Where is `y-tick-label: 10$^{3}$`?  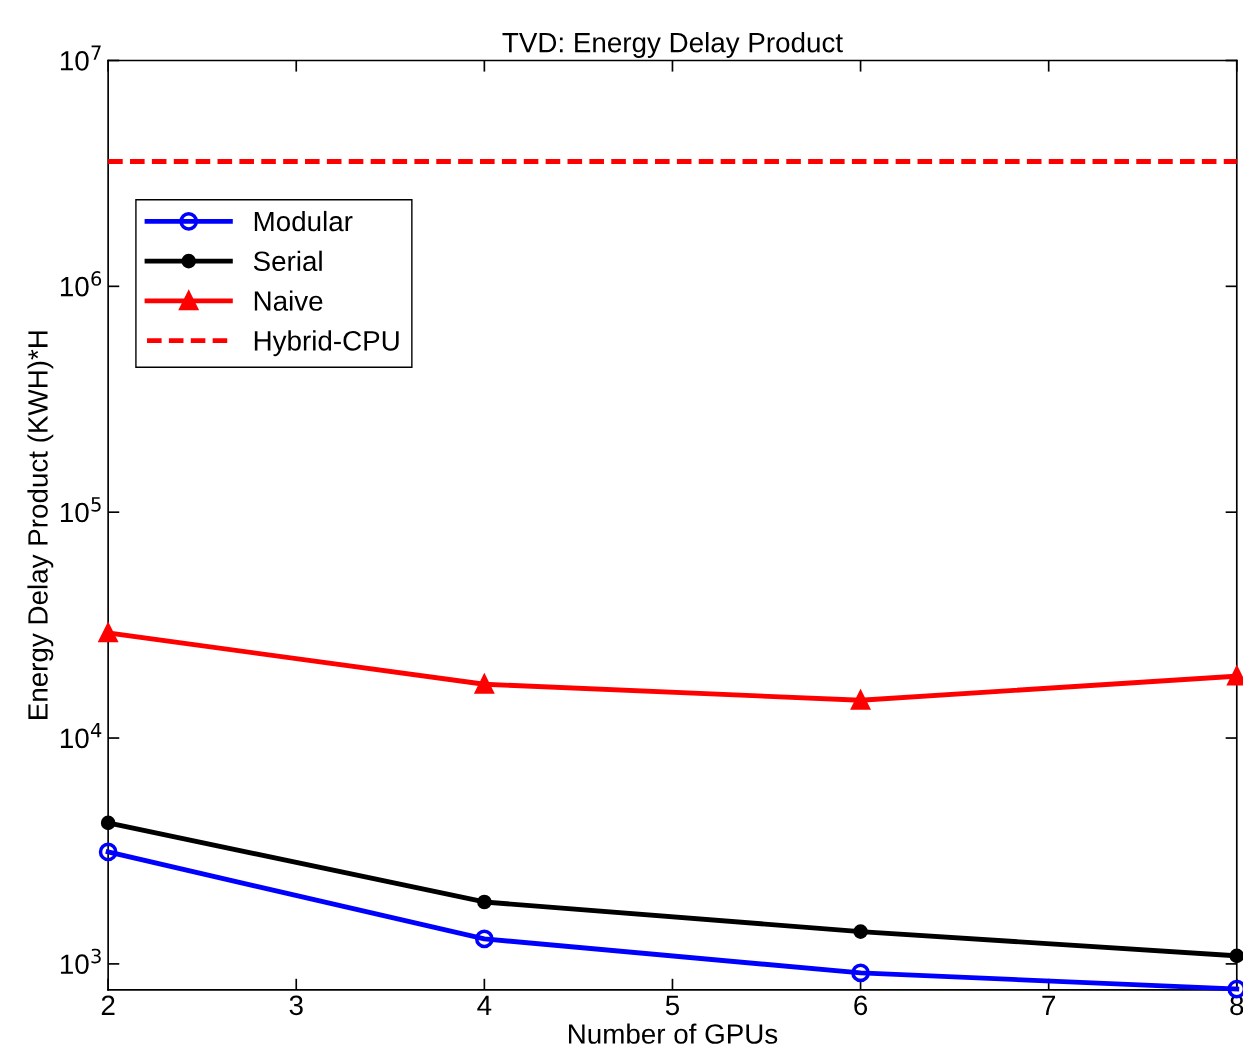 y-tick-label: 10$^{3}$ is located at coordinates (80, 961).